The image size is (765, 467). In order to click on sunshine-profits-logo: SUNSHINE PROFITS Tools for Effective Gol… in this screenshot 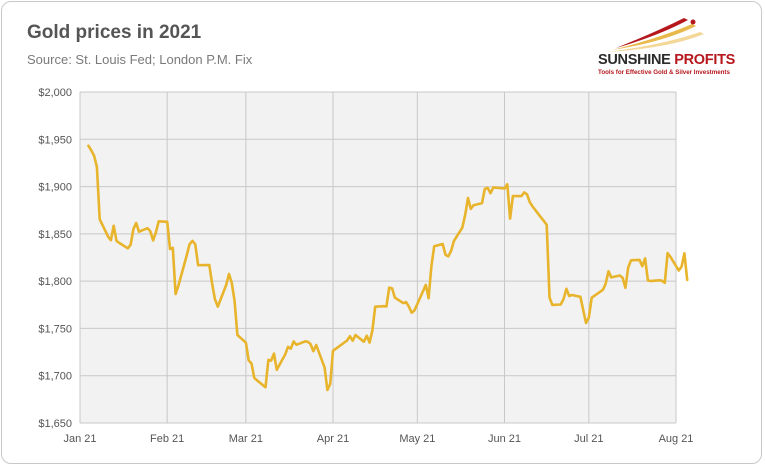, I will do `click(678, 46)`.